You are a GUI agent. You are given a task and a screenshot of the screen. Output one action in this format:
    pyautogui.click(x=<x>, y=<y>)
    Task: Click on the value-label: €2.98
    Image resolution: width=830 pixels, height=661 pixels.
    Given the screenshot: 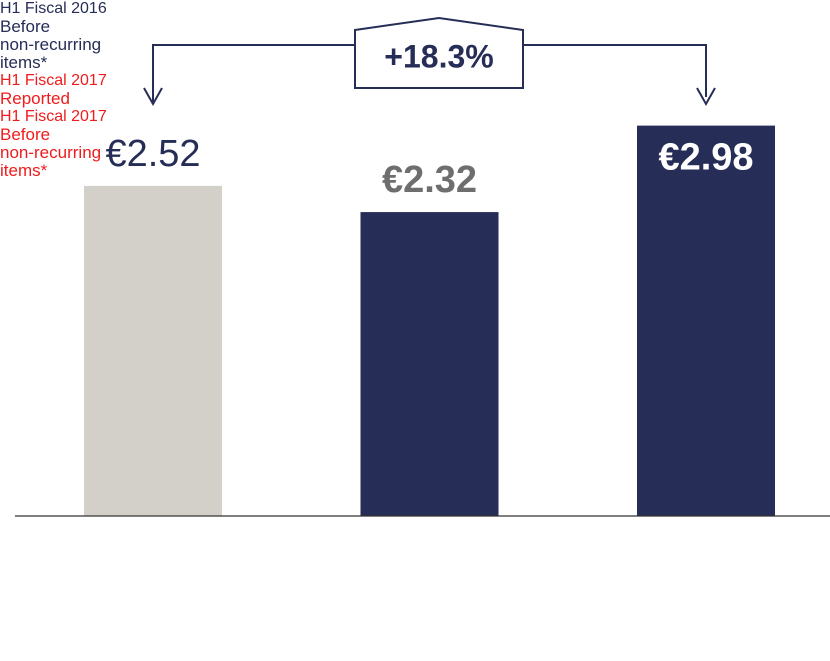 What is the action you would take?
    pyautogui.click(x=705, y=158)
    